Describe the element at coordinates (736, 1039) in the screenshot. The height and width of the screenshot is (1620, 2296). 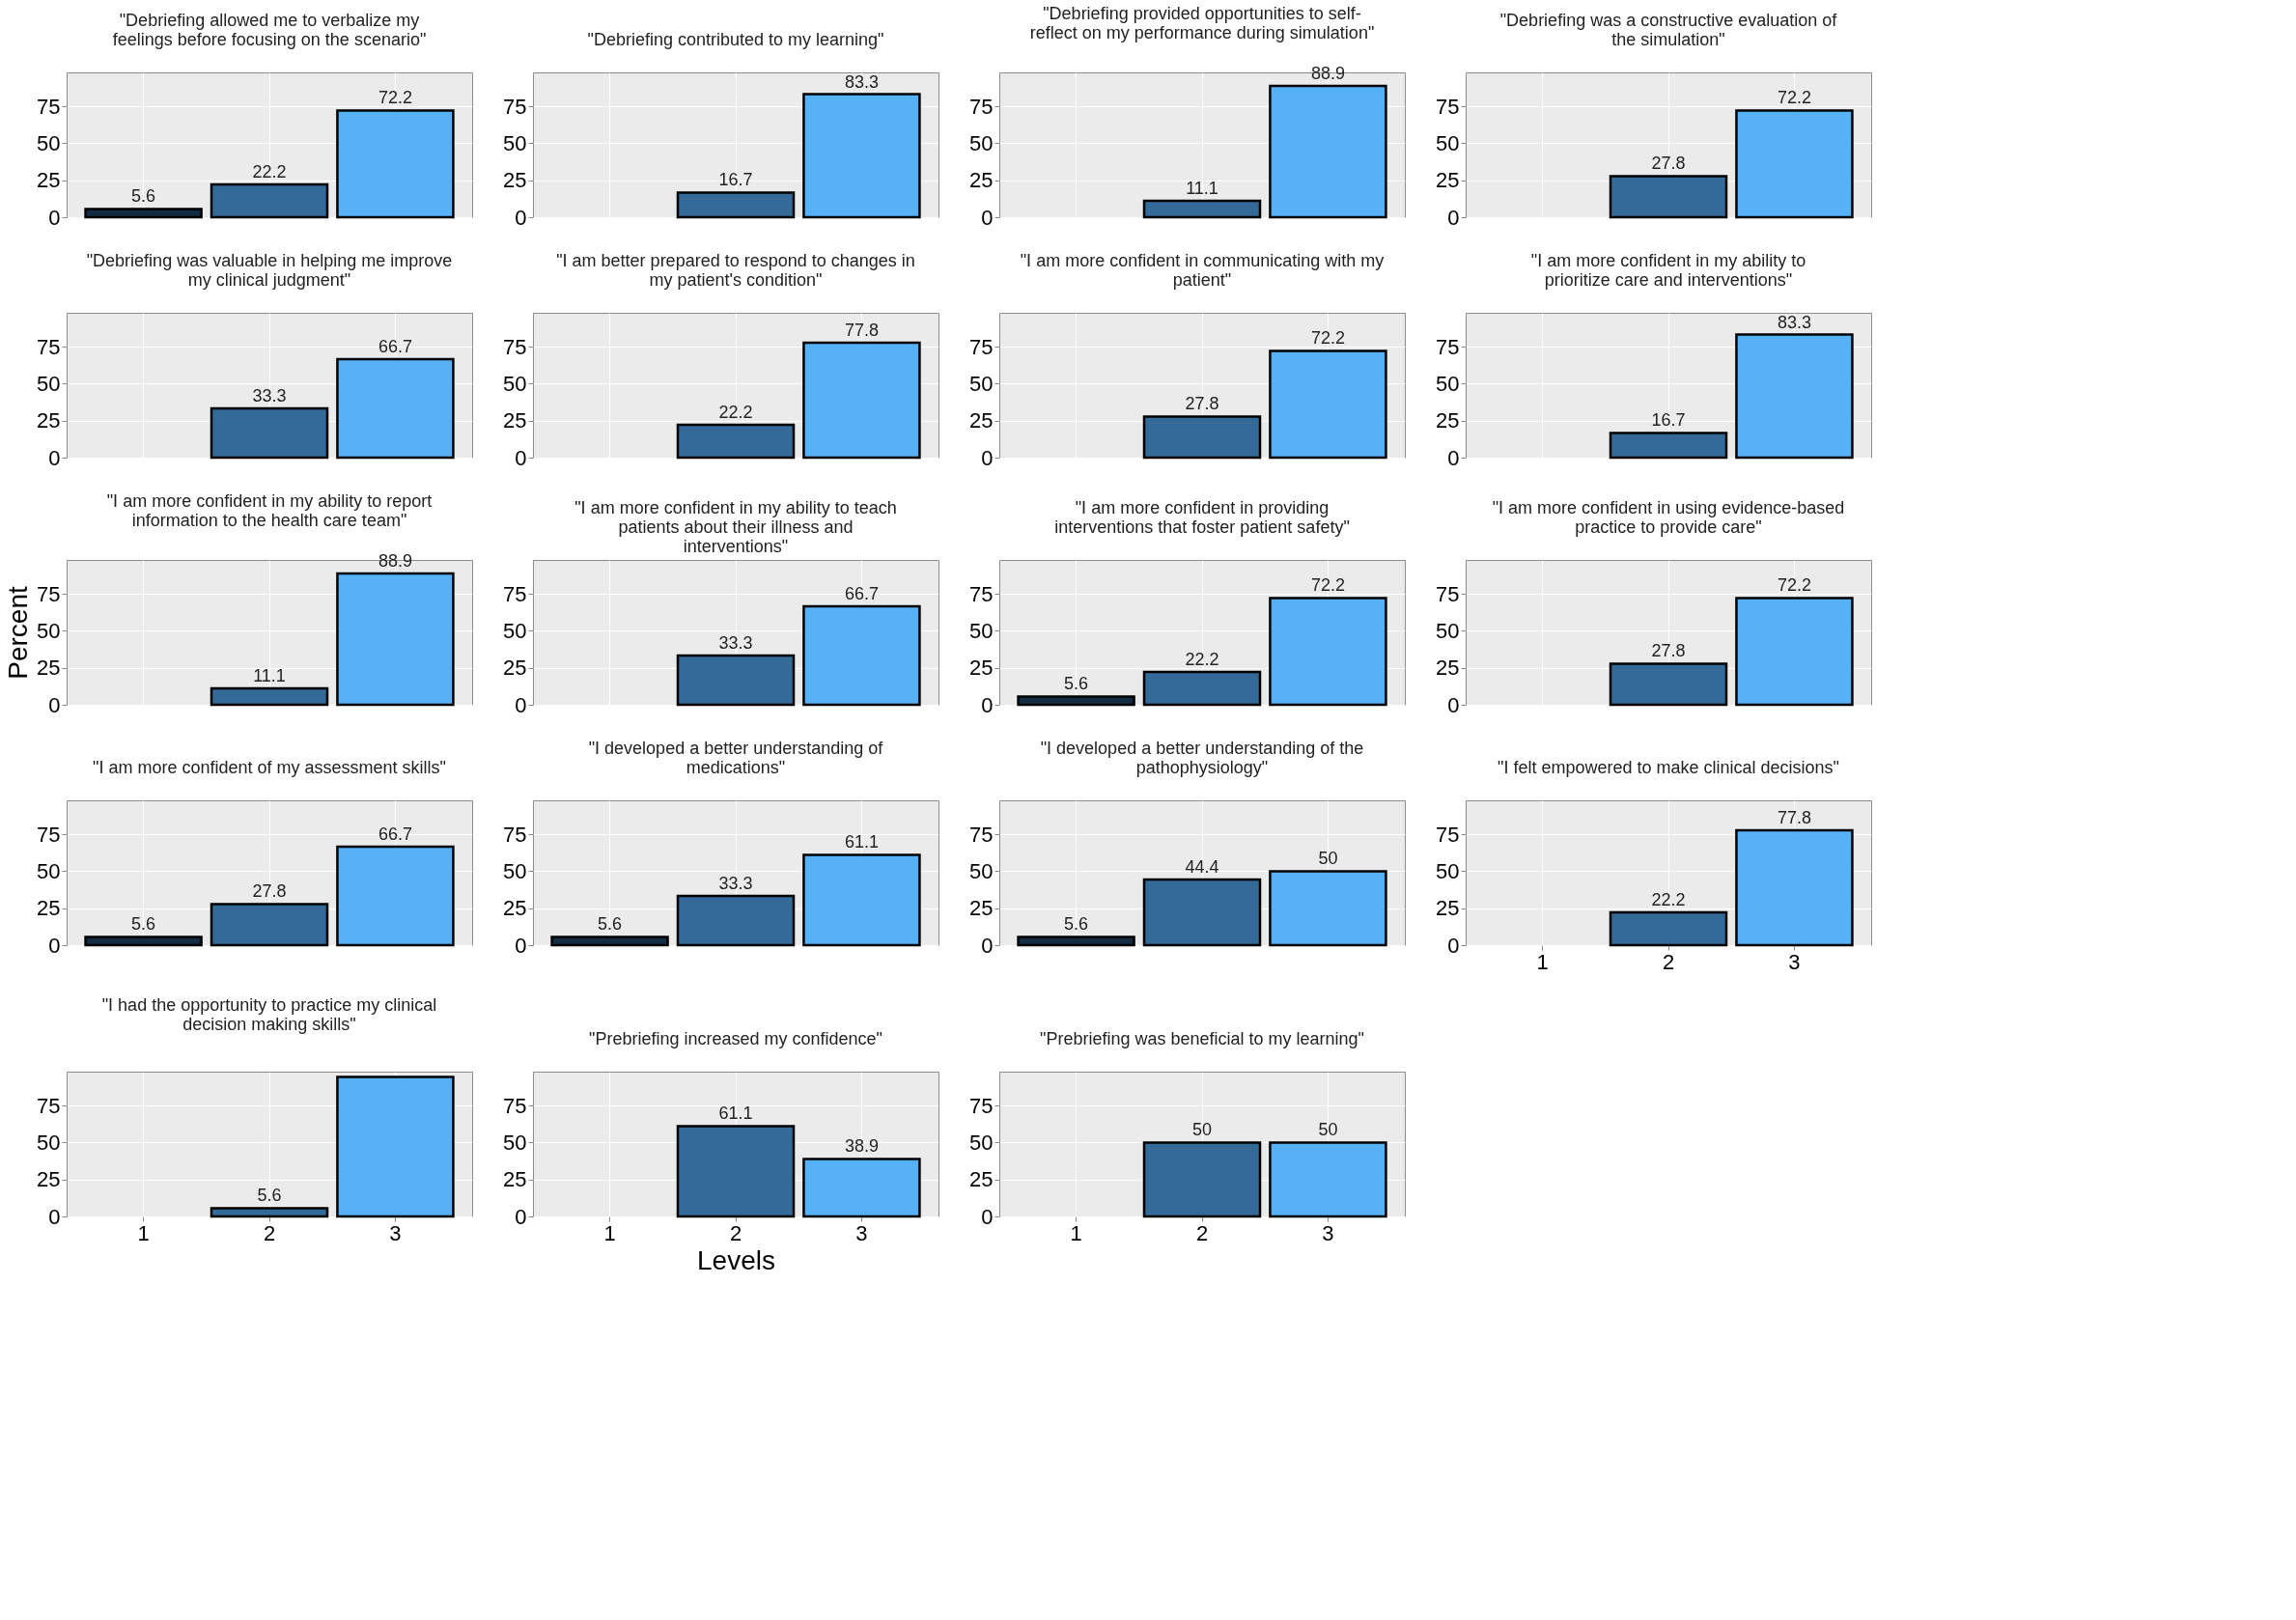
I see `chart-title: "Prebriefing increased my confidence"` at that location.